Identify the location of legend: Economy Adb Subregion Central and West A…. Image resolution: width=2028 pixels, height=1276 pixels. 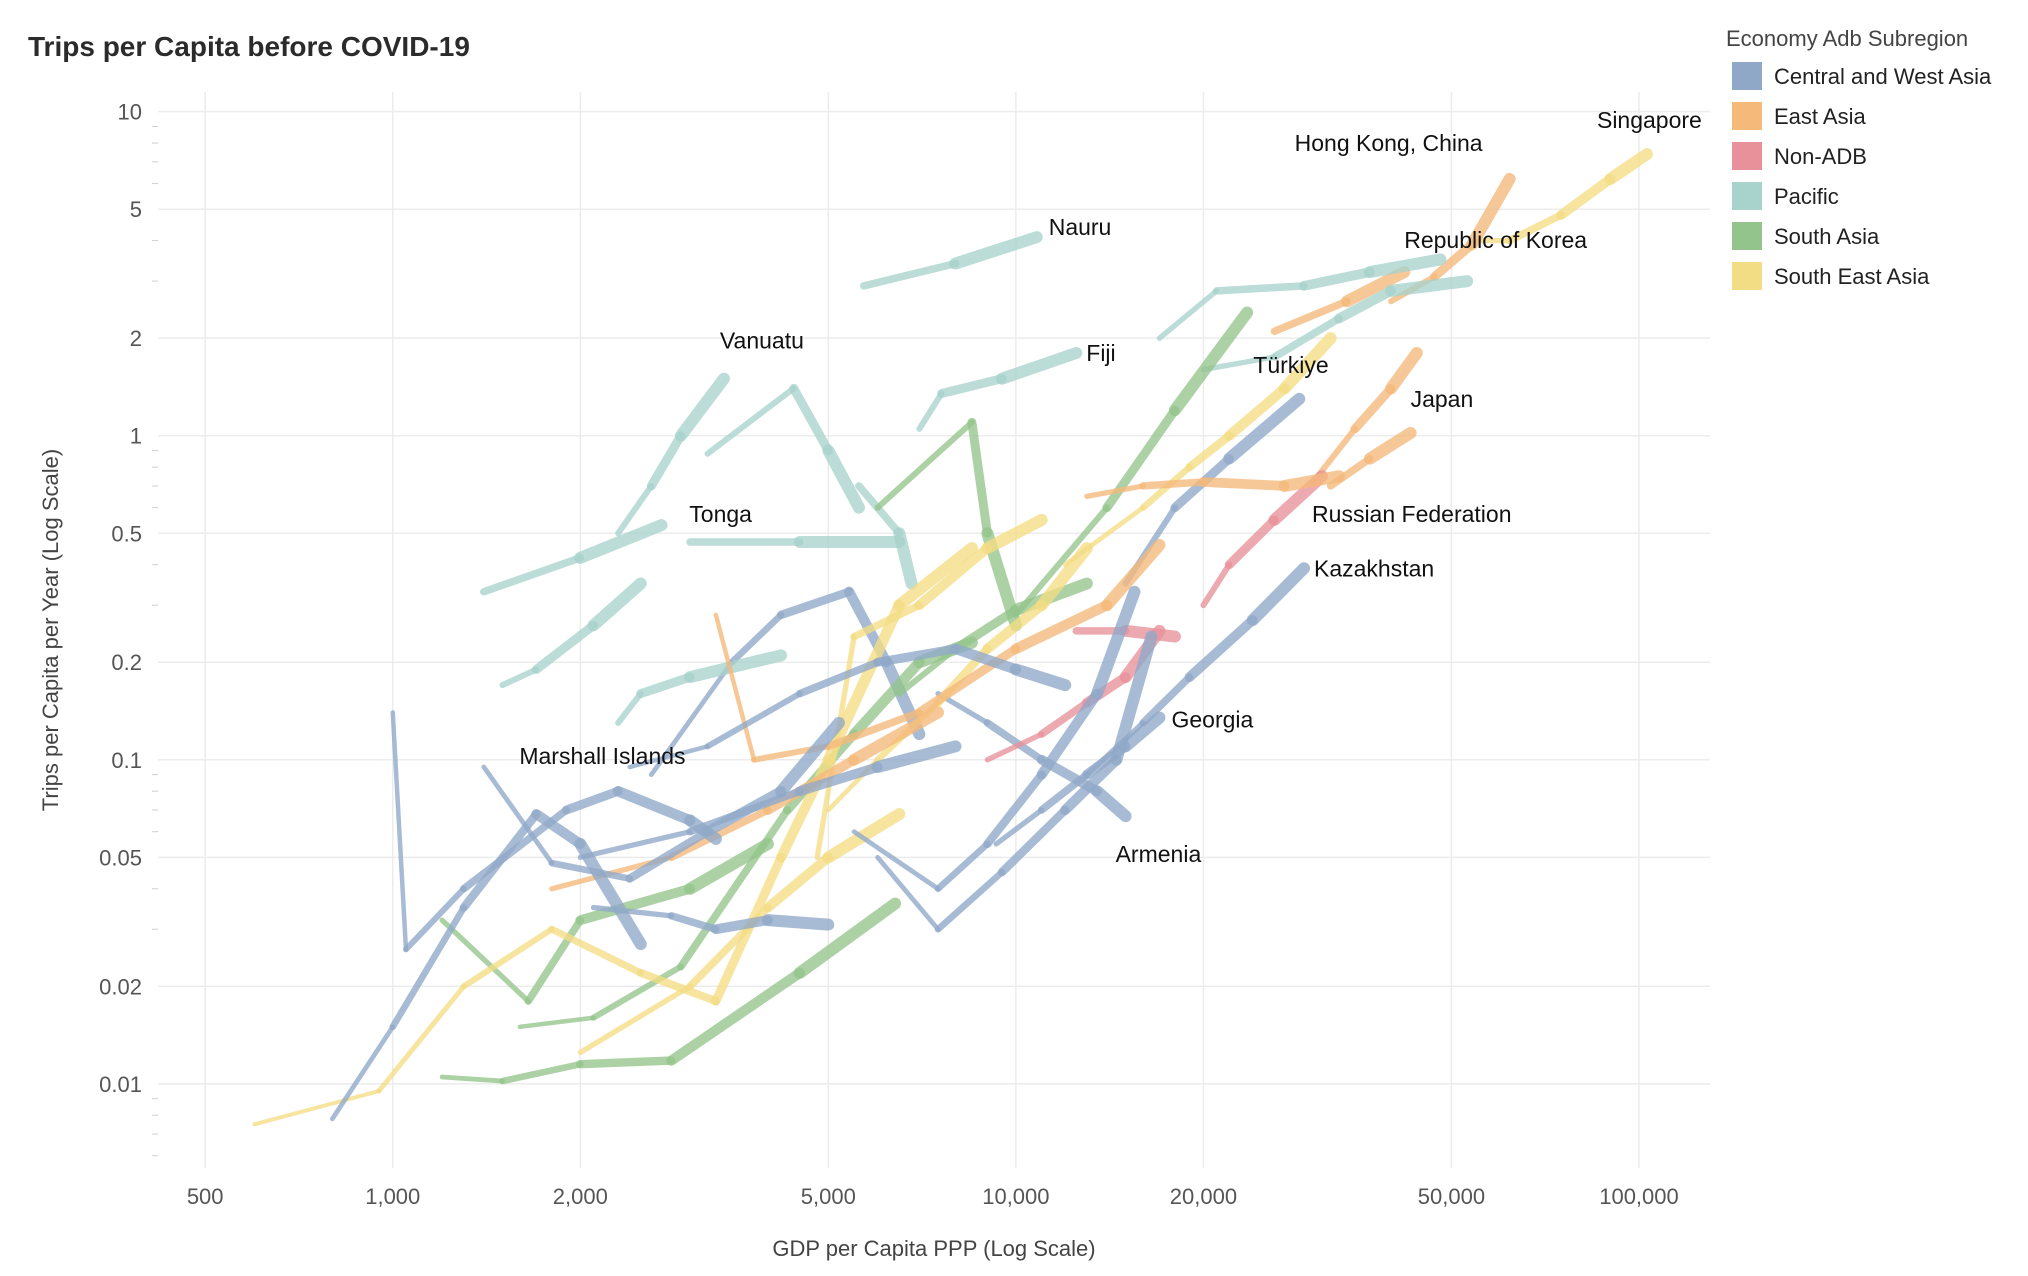
(1859, 158).